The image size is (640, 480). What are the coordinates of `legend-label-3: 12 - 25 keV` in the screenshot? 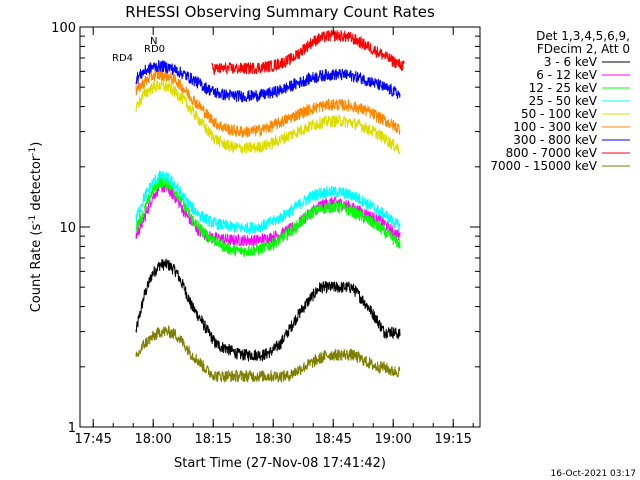 It's located at (563, 88).